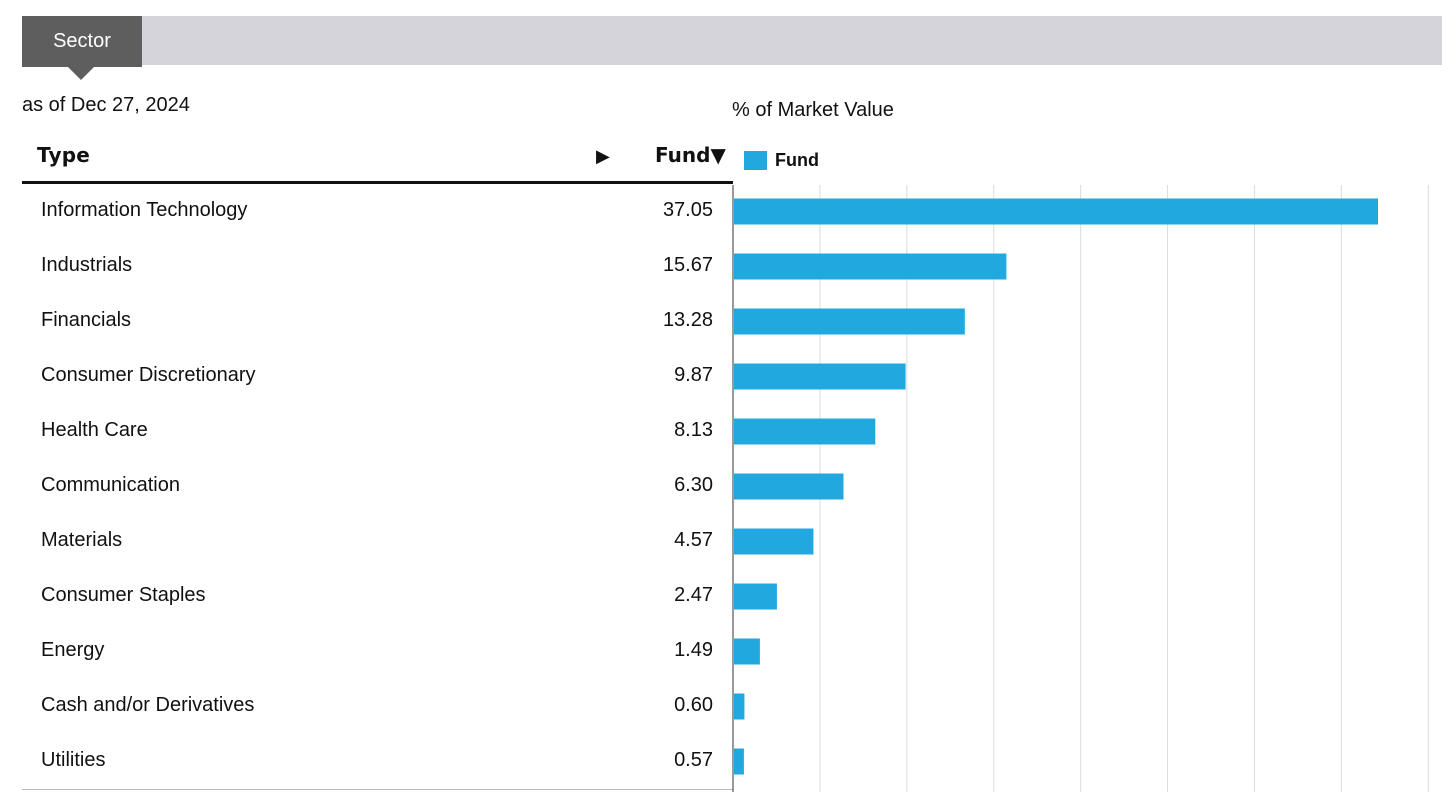 The width and height of the screenshot is (1456, 810). I want to click on chart-legend: Fund, so click(781, 160).